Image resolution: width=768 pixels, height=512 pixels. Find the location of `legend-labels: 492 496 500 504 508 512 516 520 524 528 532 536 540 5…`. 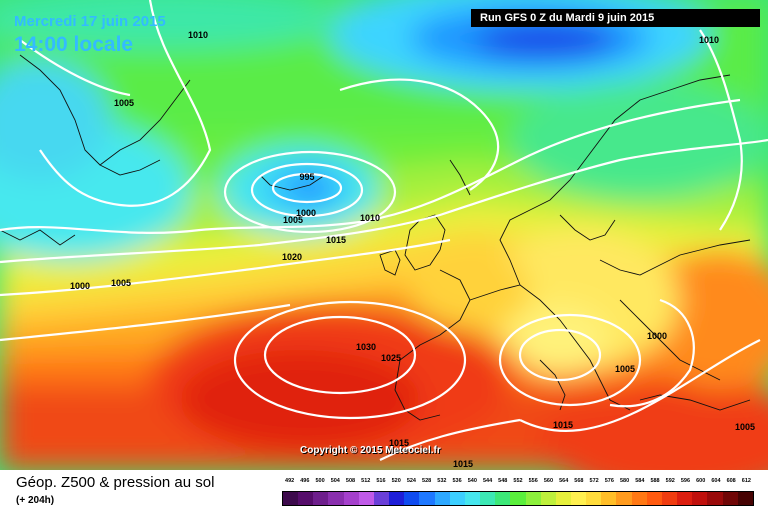

legend-labels: 492 496 500 504 508 512 516 520 524 528 532 536 540 5… is located at coordinates (518, 483).